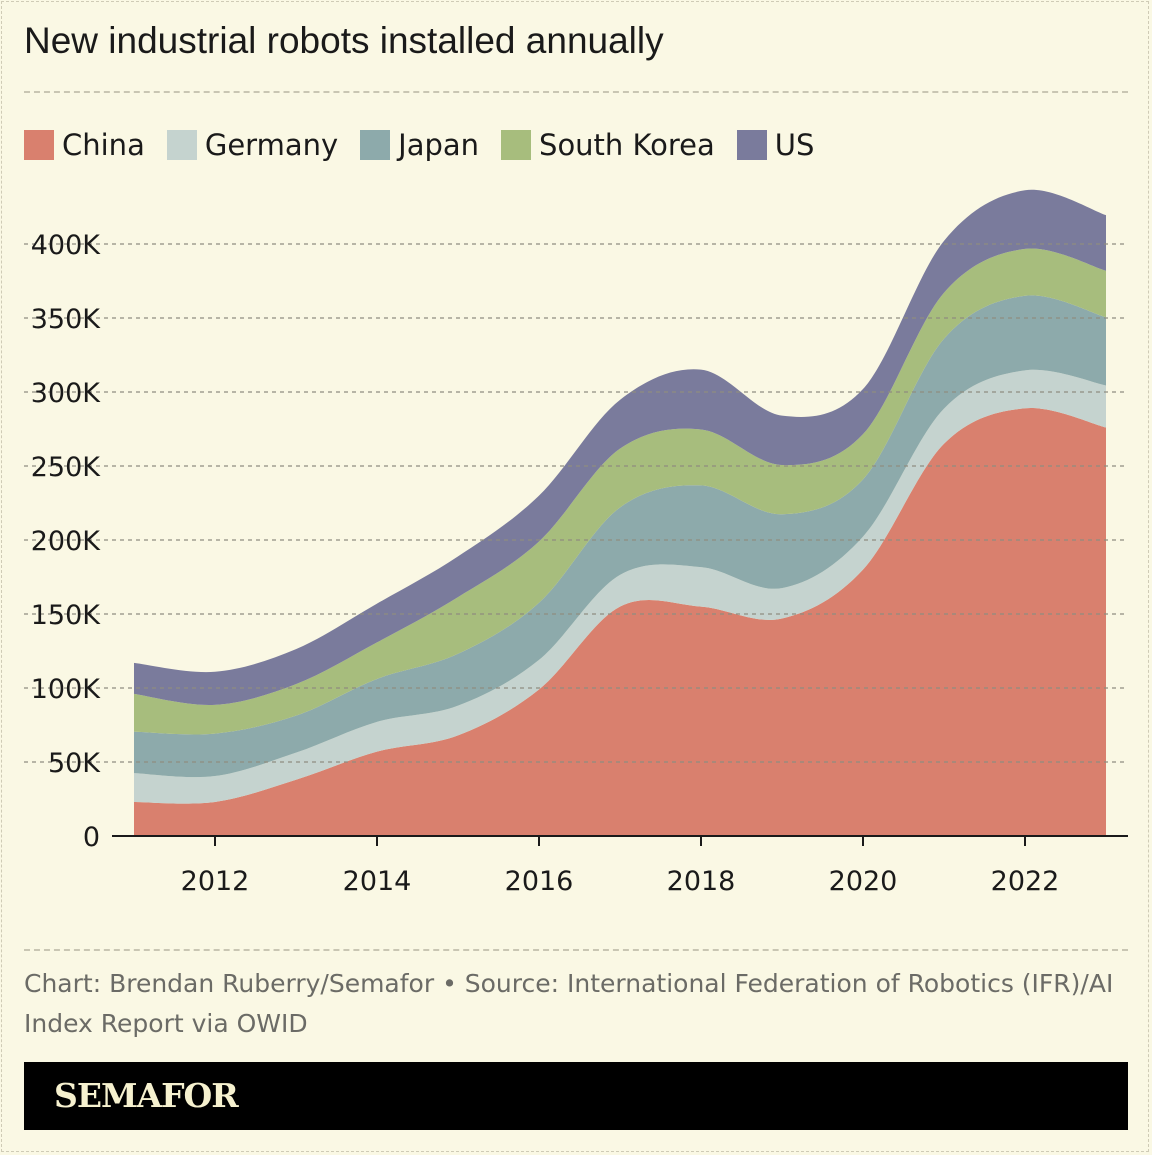  I want to click on legend-item: South Korea, so click(608, 145).